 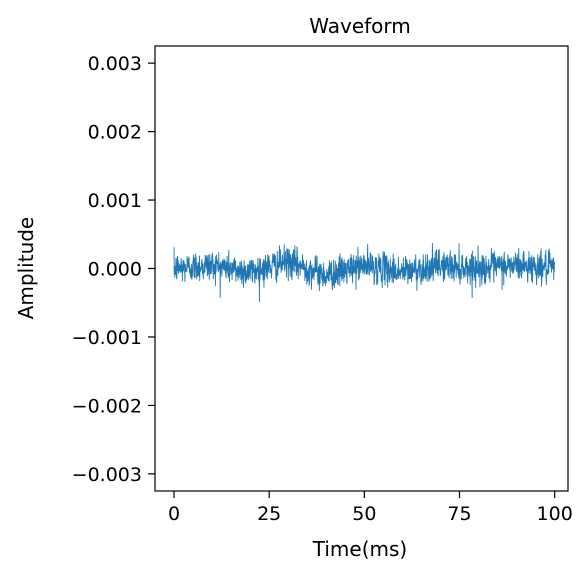 What do you see at coordinates (115, 201) in the screenshot?
I see `y-tick-label: 0.001` at bounding box center [115, 201].